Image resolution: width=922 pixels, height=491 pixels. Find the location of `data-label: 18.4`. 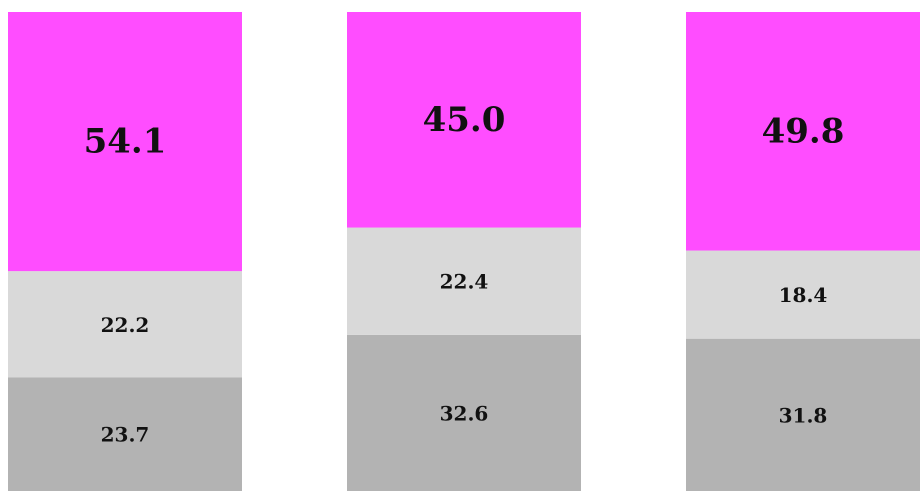

data-label: 18.4 is located at coordinates (803, 295).